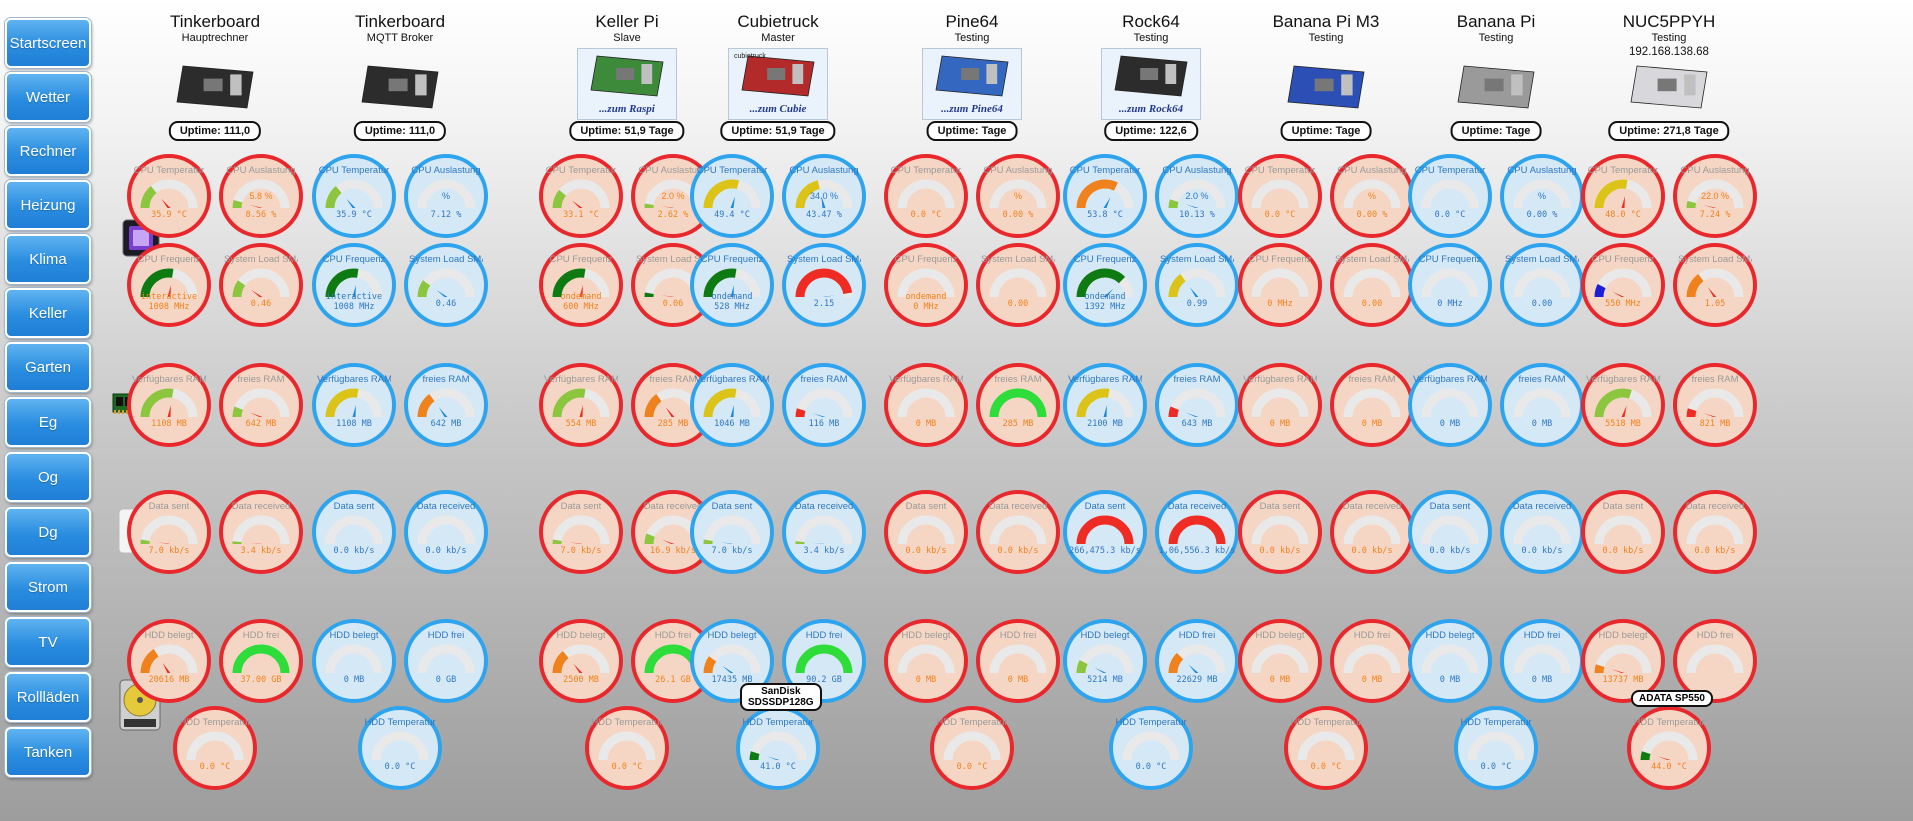 This screenshot has width=1913, height=821. Describe the element at coordinates (1715, 661) in the screenshot. I see `hdd-frei-gauge-dial` at that location.